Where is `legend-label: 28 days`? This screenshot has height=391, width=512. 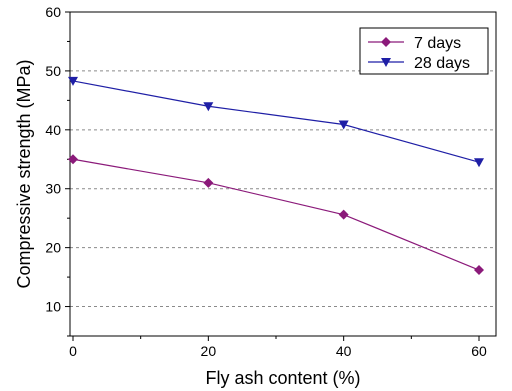
legend-label: 28 days is located at coordinates (442, 63).